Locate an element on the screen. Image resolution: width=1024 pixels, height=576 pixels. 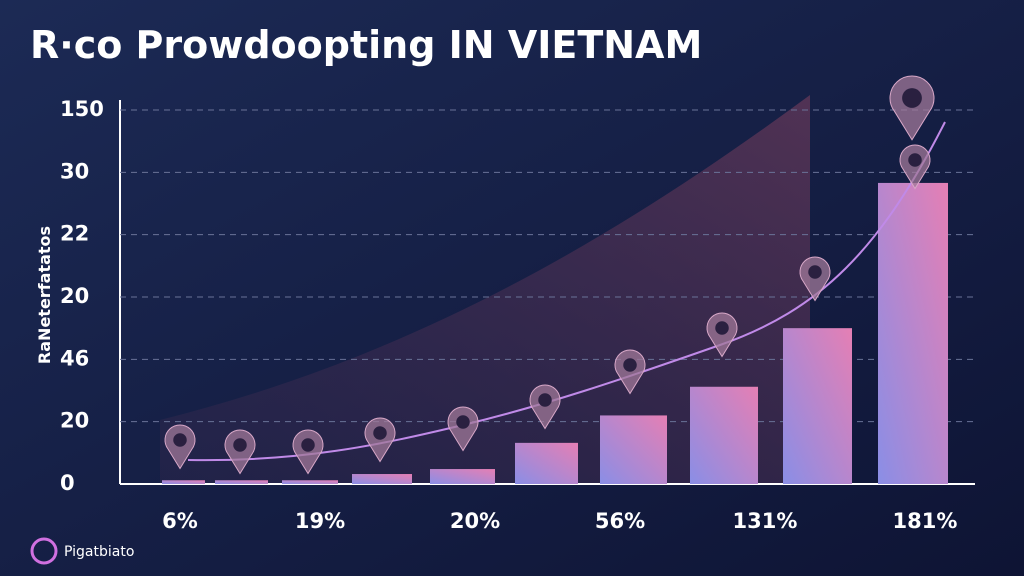
y-tick-label: 22 is located at coordinates (74, 234).